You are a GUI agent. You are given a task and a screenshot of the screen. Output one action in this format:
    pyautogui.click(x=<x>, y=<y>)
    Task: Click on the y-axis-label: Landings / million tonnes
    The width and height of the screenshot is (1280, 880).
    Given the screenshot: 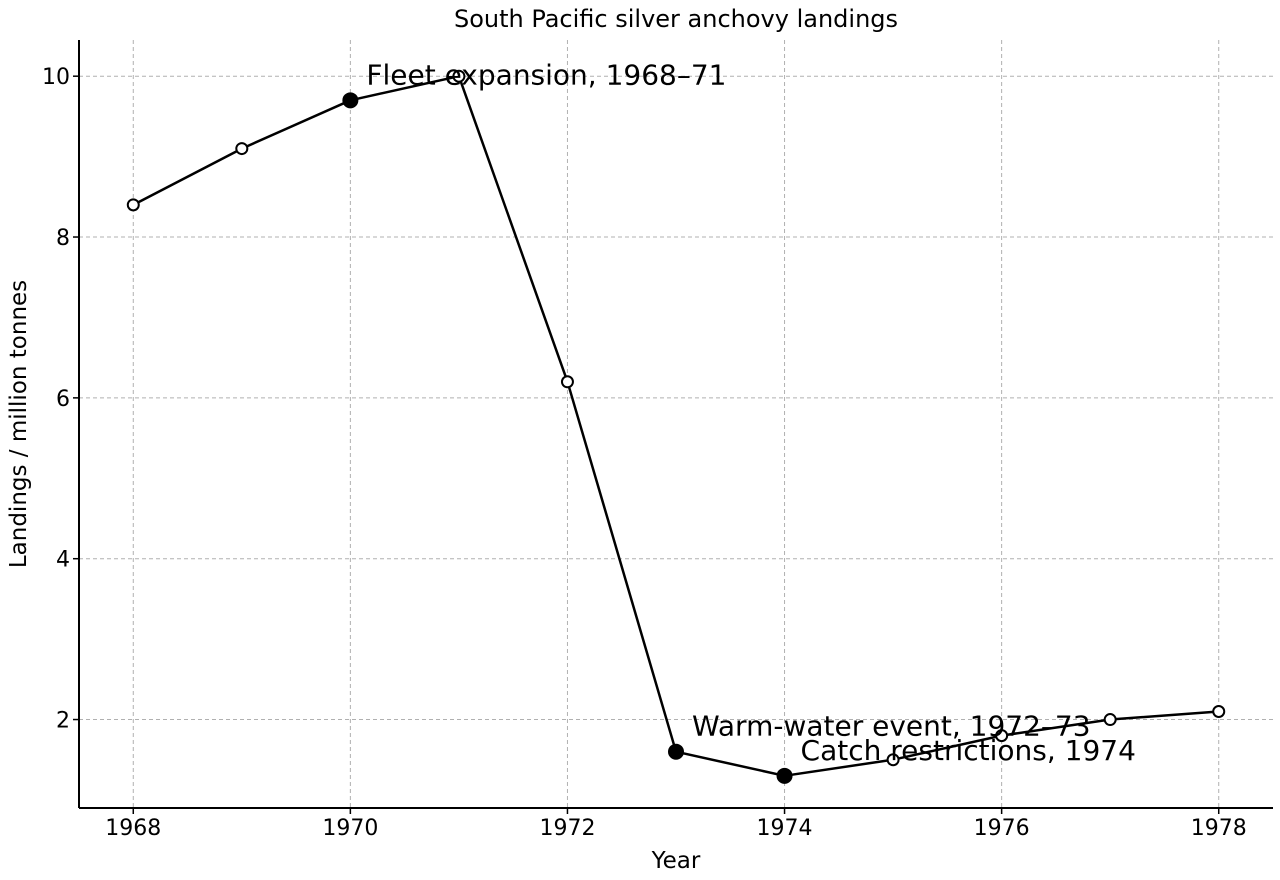 What is the action you would take?
    pyautogui.click(x=19, y=424)
    